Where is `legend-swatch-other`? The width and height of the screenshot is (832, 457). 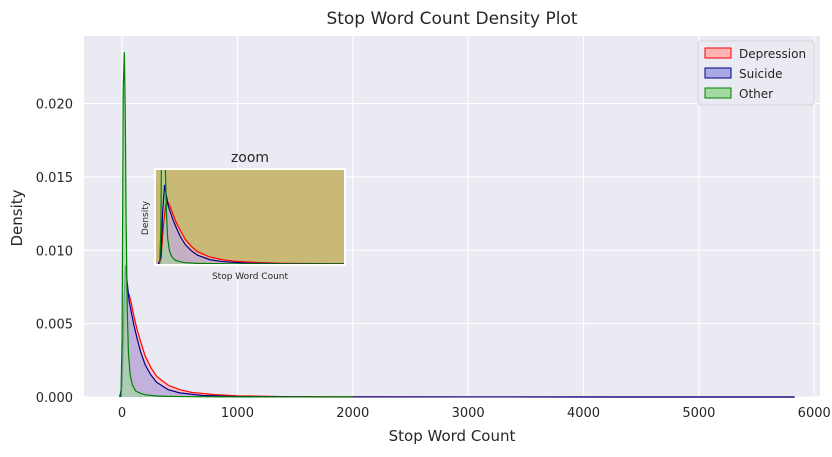 legend-swatch-other is located at coordinates (718, 93).